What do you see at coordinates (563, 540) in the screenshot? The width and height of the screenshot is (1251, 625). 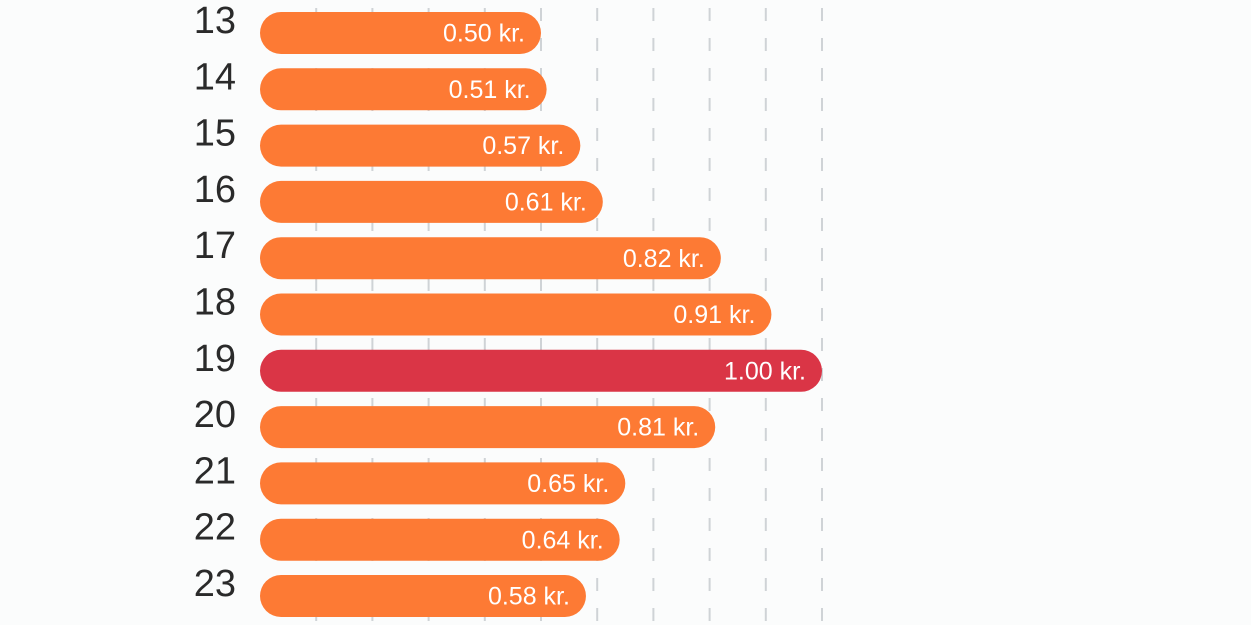 I see `price-value-label: 0.64 kr.` at bounding box center [563, 540].